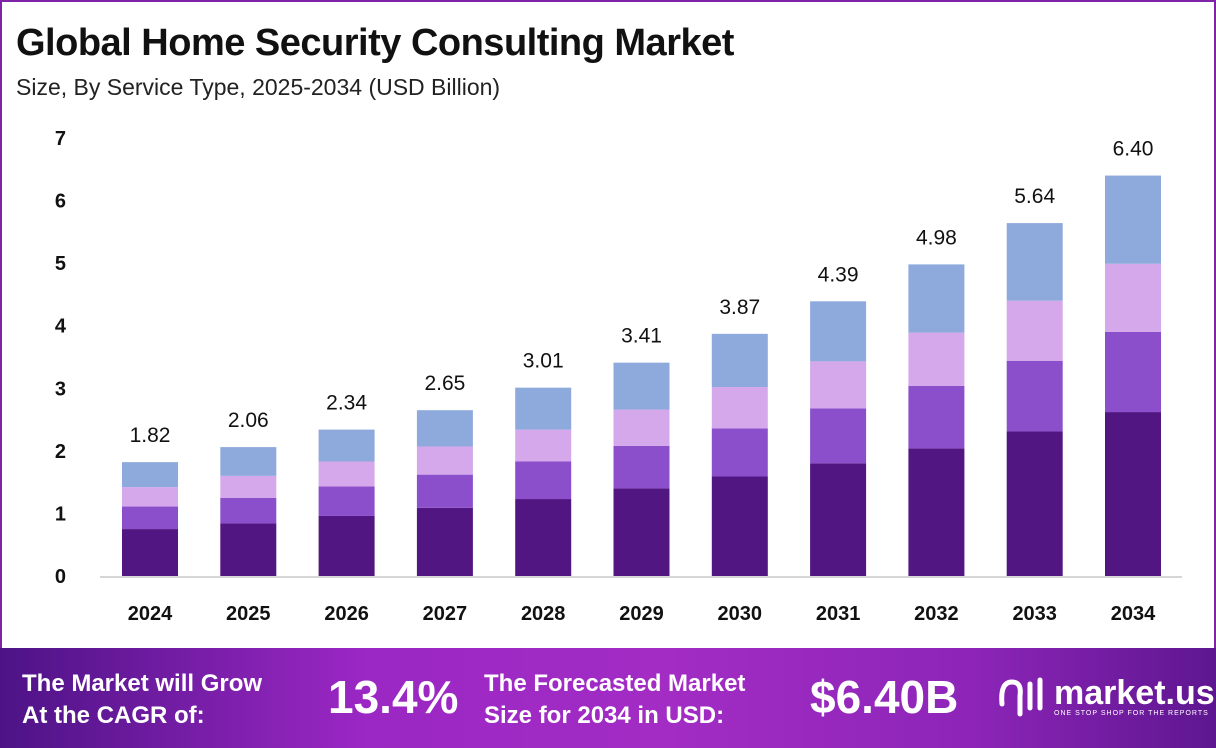 The height and width of the screenshot is (748, 1216). I want to click on forecast-label-line1: The Forecasted Market, so click(615, 683).